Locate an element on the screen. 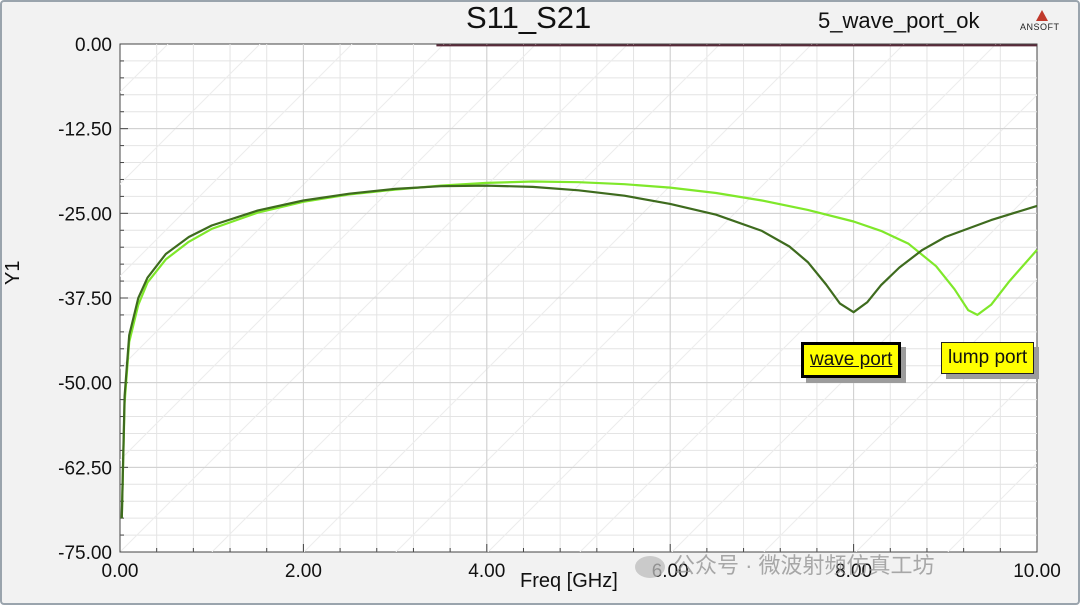  y-tick-label: 0.00 is located at coordinates (93, 45).